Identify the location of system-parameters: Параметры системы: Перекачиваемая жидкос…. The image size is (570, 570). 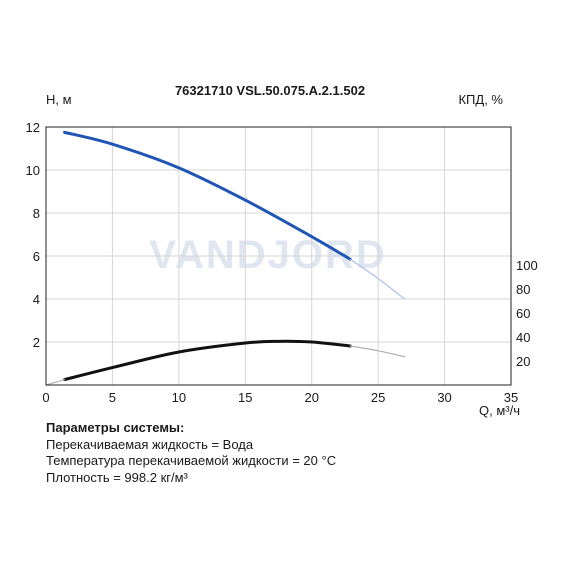
(191, 453).